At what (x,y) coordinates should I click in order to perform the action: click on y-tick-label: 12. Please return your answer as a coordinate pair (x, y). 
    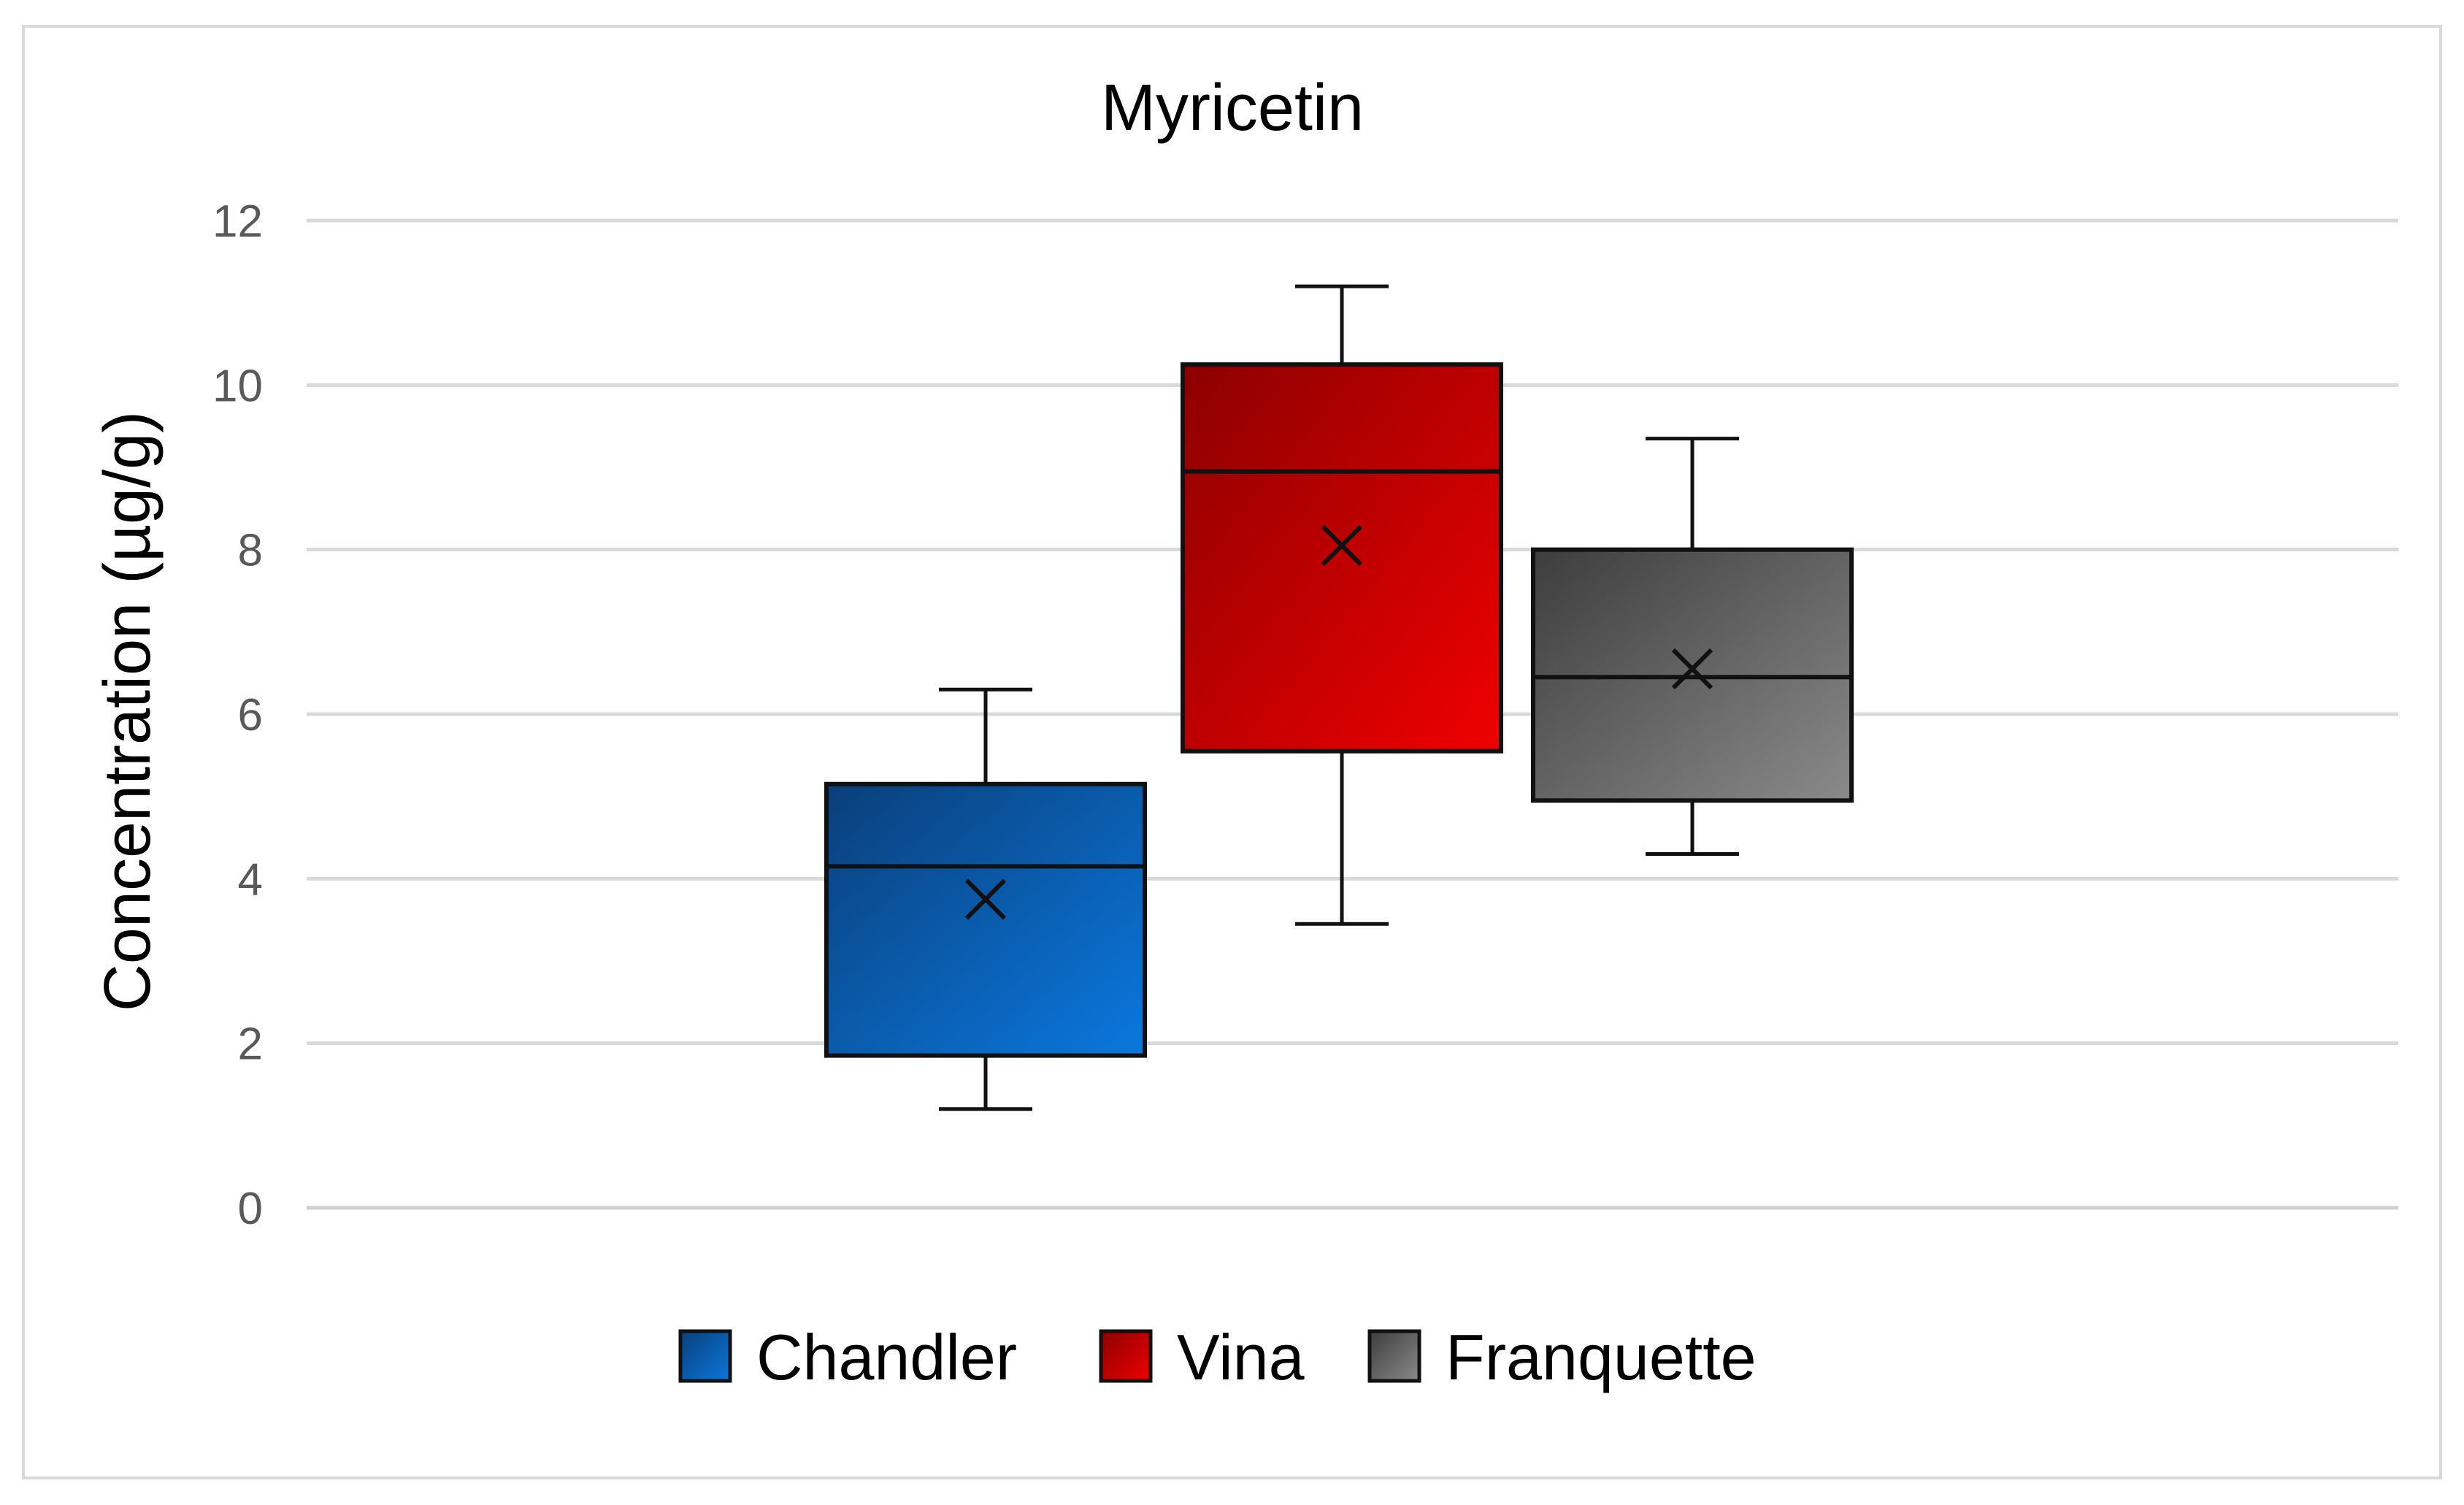
    Looking at the image, I should click on (237, 221).